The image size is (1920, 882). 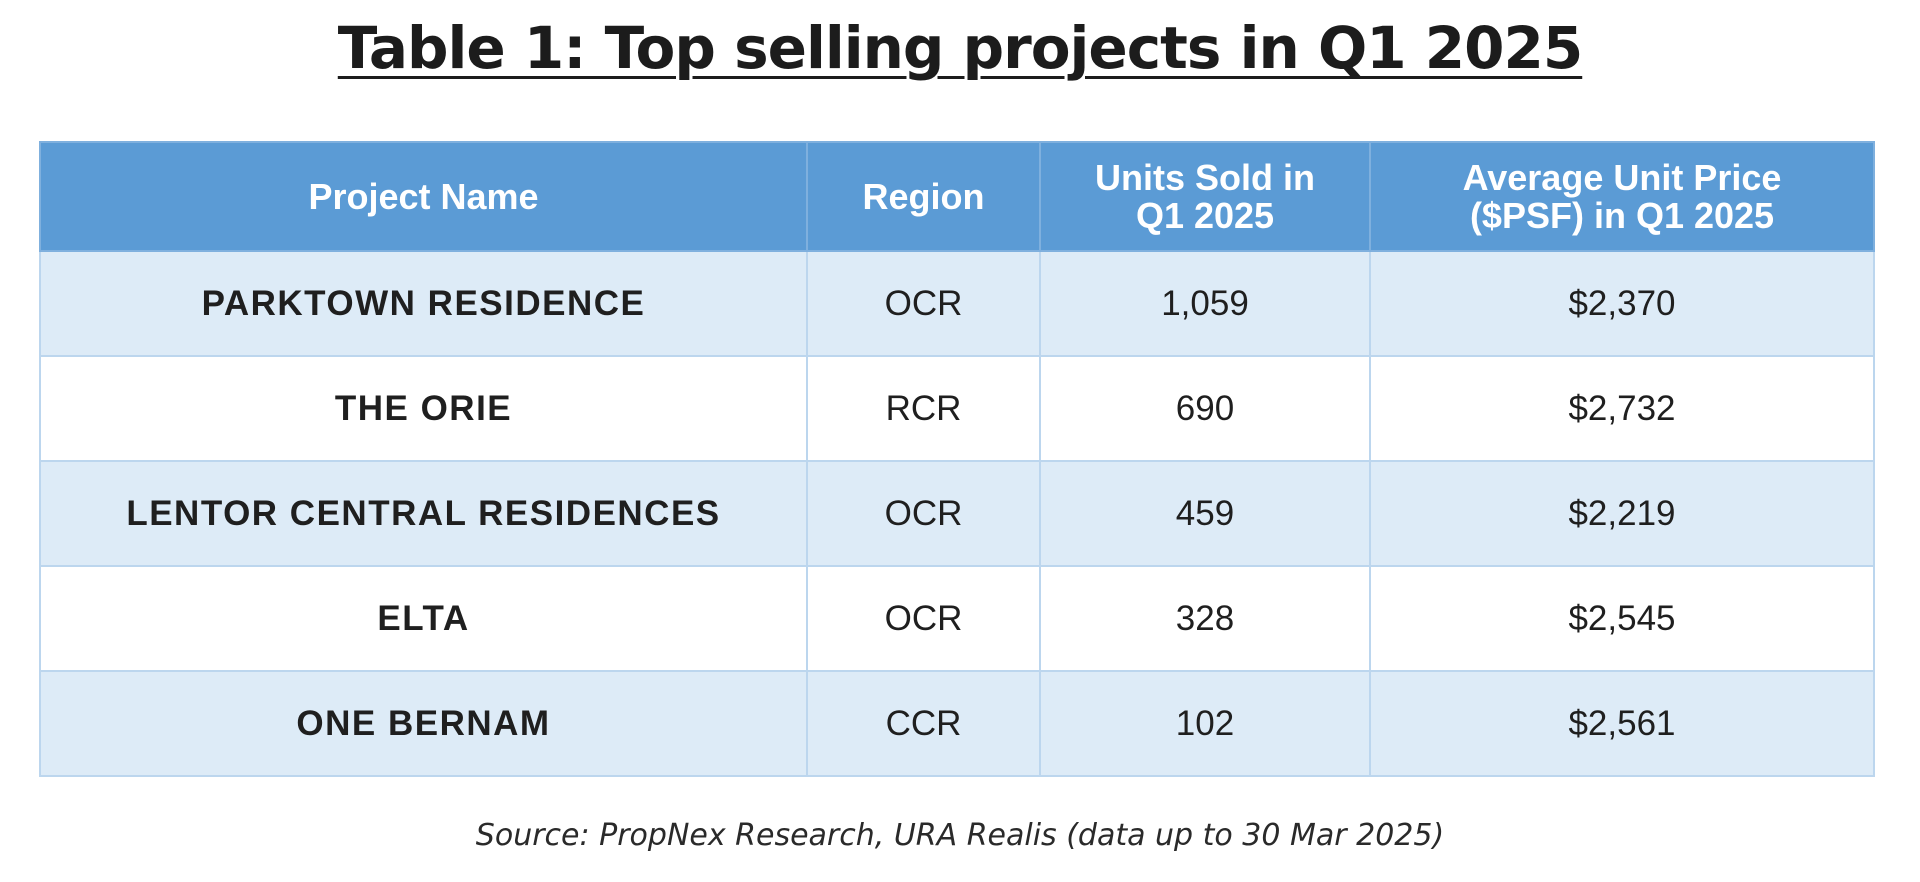 I want to click on cell-project-name: ELTA, so click(x=423, y=618).